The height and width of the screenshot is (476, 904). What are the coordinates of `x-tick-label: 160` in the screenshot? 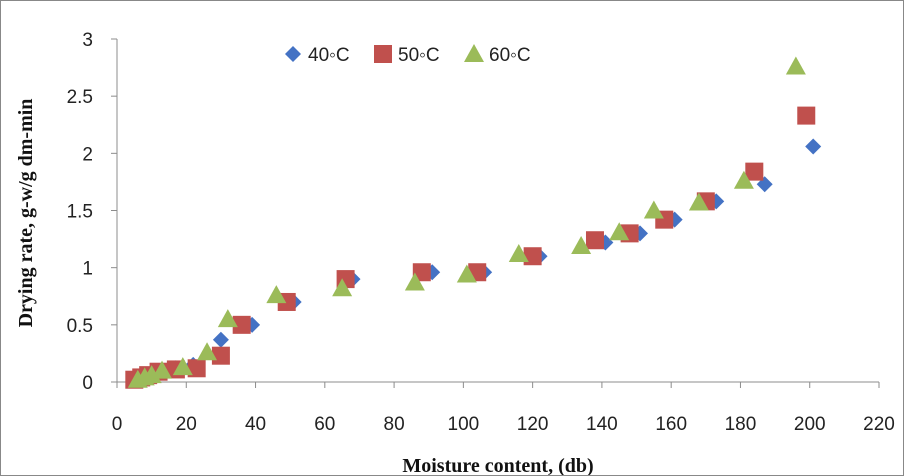 It's located at (671, 424).